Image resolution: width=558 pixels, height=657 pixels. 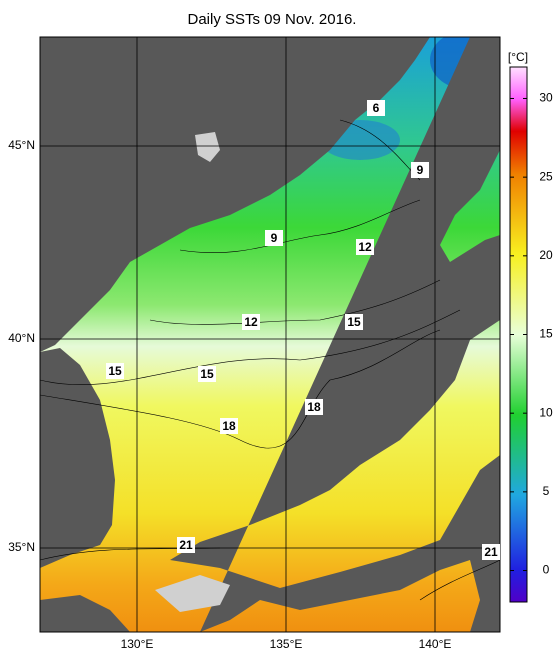 What do you see at coordinates (546, 412) in the screenshot?
I see `colorbar-tick-label: 10` at bounding box center [546, 412].